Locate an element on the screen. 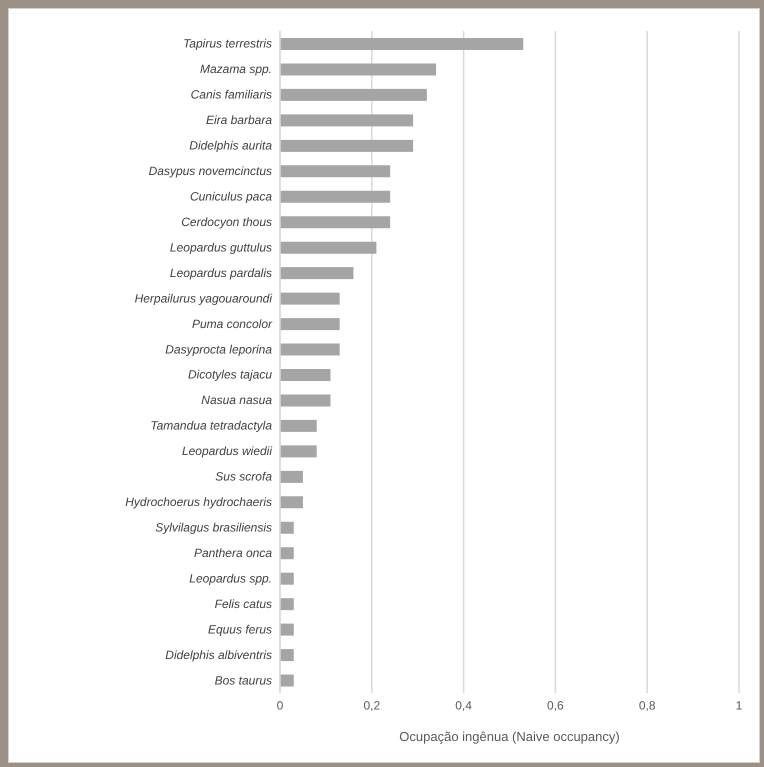  y-tick-label: Panthera onca is located at coordinates (233, 553).